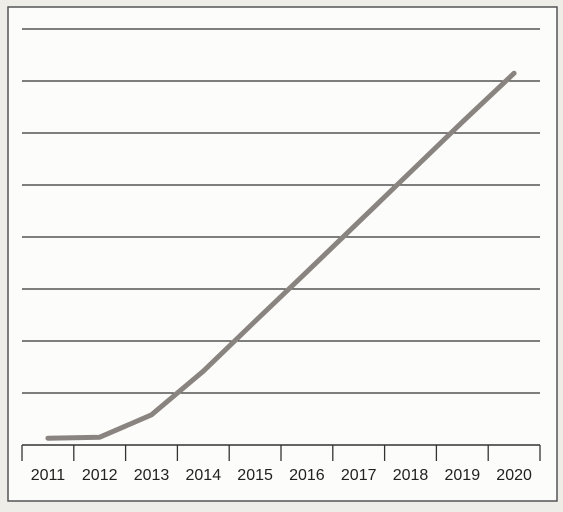 Image resolution: width=563 pixels, height=512 pixels. What do you see at coordinates (255, 475) in the screenshot?
I see `x-tick-label: 2015` at bounding box center [255, 475].